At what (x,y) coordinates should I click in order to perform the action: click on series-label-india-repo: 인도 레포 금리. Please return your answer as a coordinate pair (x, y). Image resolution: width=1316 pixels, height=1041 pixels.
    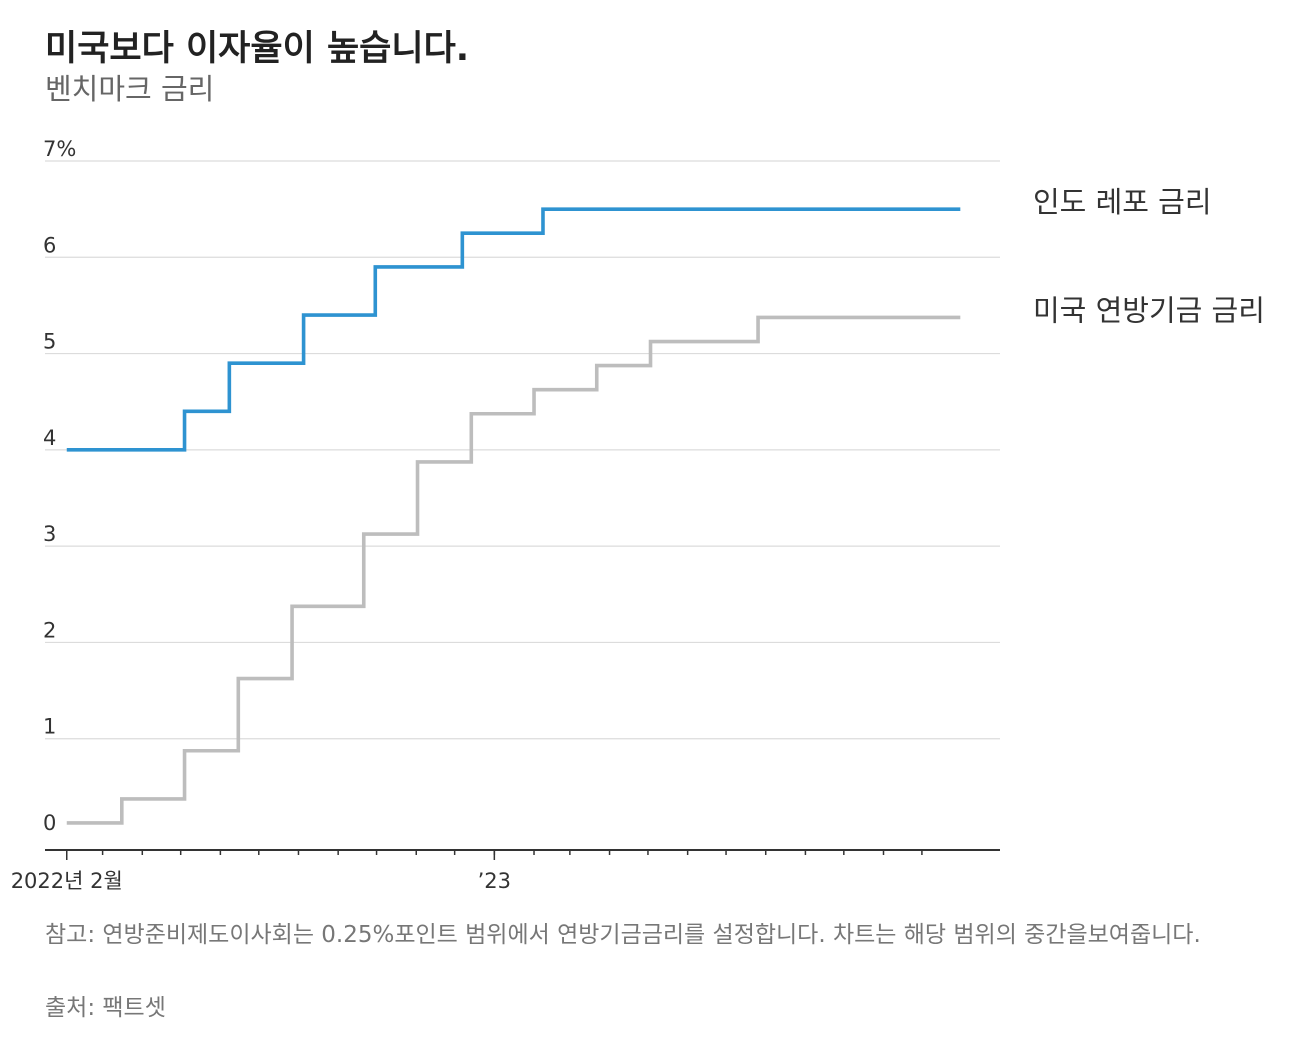
    Looking at the image, I should click on (1122, 202).